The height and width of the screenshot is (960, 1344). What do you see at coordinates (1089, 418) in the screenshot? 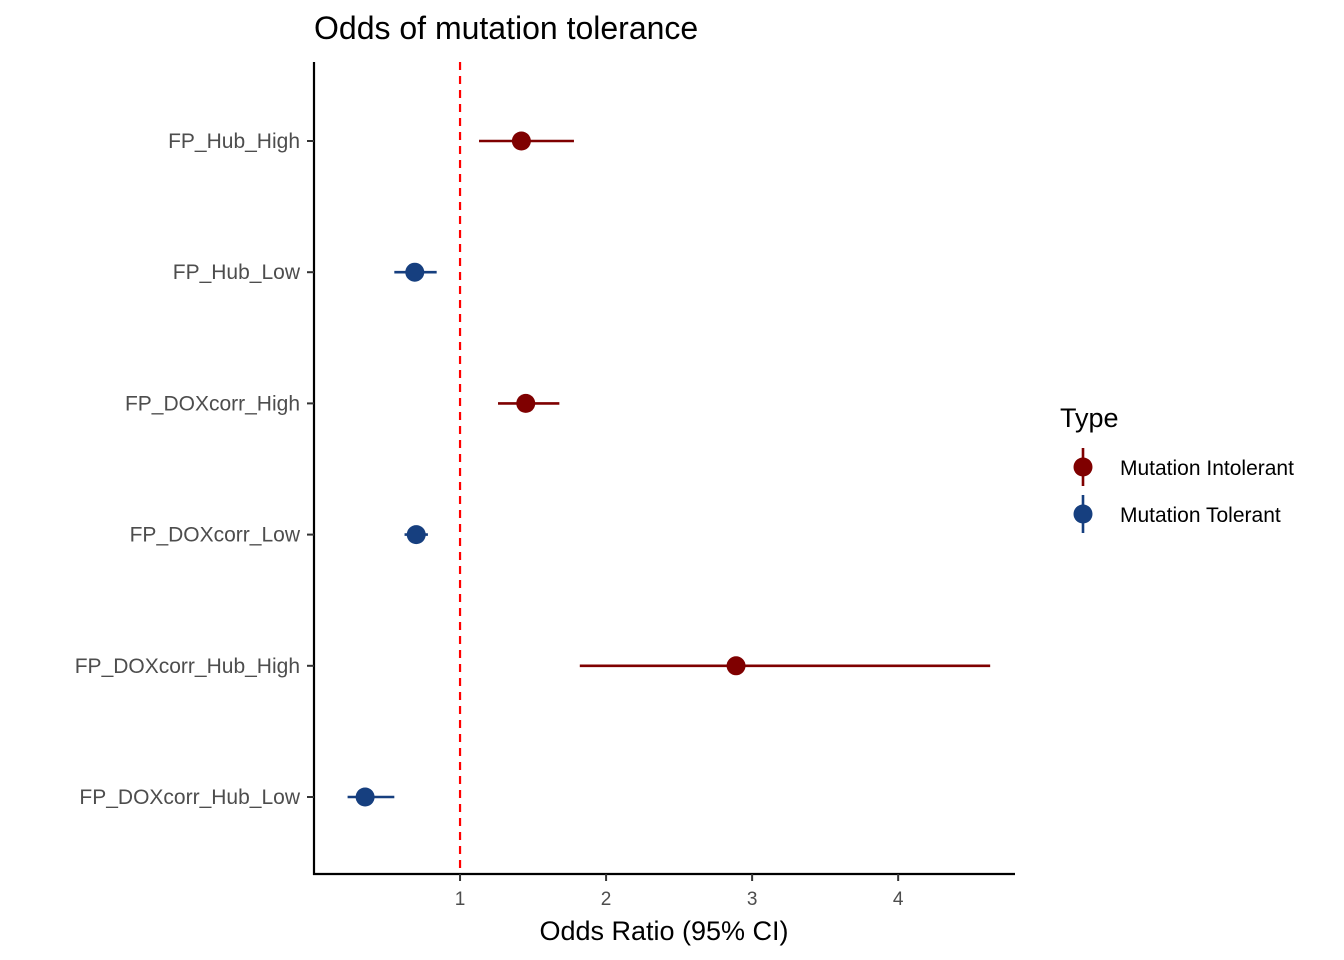
I see `legend-title: Type` at bounding box center [1089, 418].